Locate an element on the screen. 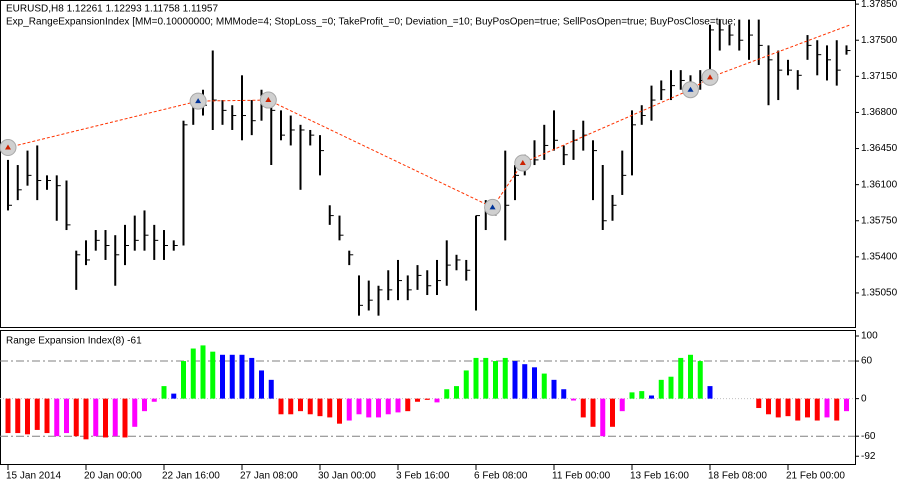  y-tick-label: 1.37850 is located at coordinates (879, 5).